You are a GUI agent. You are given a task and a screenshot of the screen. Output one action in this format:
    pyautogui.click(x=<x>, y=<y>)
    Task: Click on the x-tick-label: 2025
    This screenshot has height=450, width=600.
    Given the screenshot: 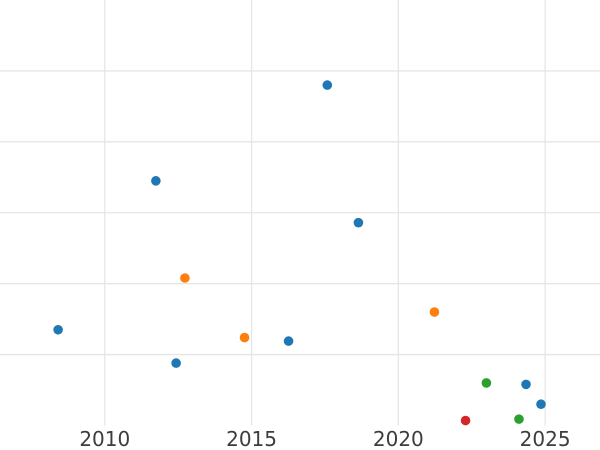 What is the action you would take?
    pyautogui.click(x=545, y=438)
    